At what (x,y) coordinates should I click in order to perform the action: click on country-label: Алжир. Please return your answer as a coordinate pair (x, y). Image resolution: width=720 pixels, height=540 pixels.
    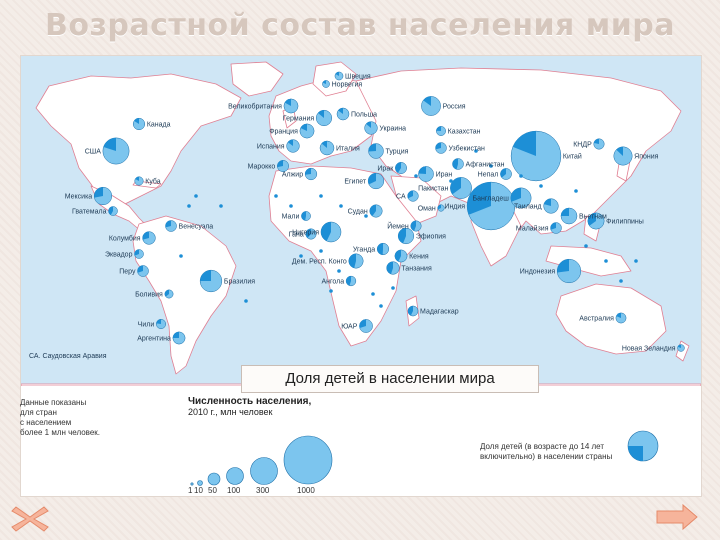
    Looking at the image, I should click on (292, 175).